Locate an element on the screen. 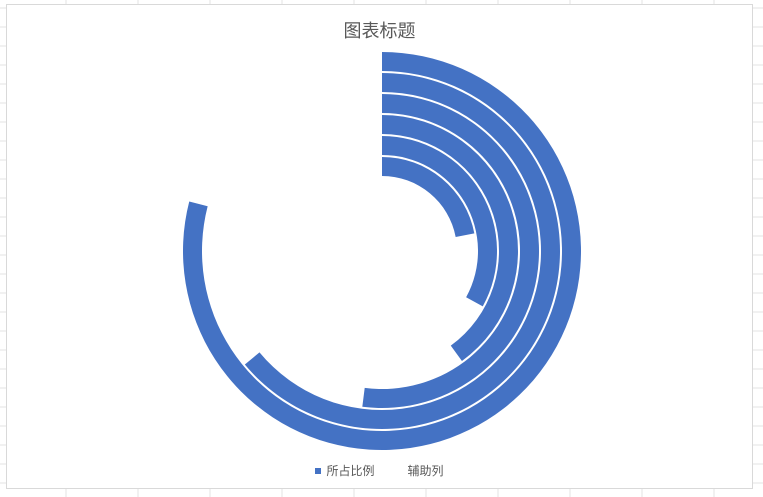  legend: 所占比例 辅助列 is located at coordinates (379, 470).